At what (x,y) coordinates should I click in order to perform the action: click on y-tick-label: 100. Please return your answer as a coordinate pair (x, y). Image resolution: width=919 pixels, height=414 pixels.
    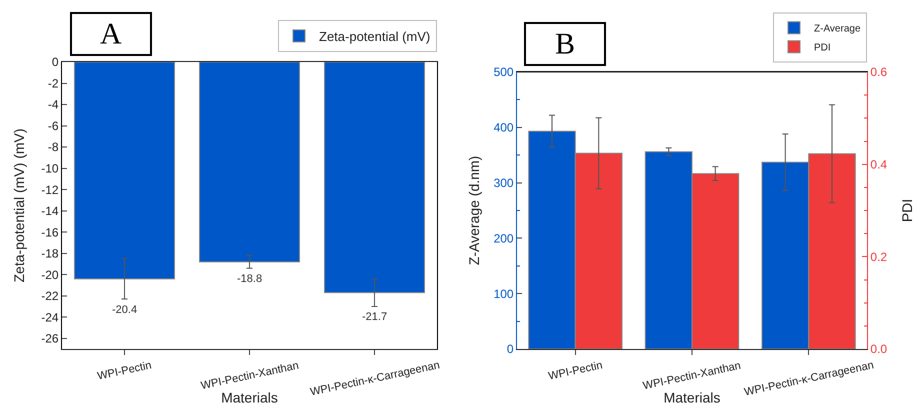
    Looking at the image, I should click on (504, 293).